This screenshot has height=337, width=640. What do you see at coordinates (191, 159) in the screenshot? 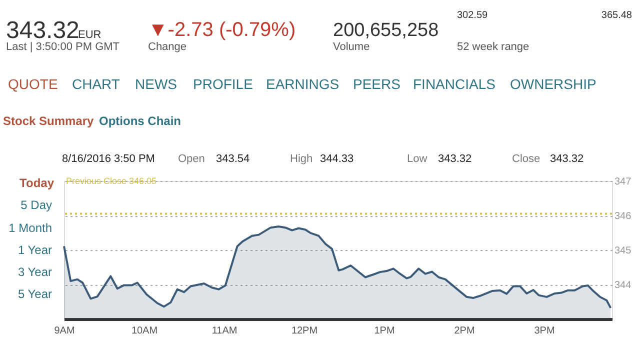
I see `text: Open` at bounding box center [191, 159].